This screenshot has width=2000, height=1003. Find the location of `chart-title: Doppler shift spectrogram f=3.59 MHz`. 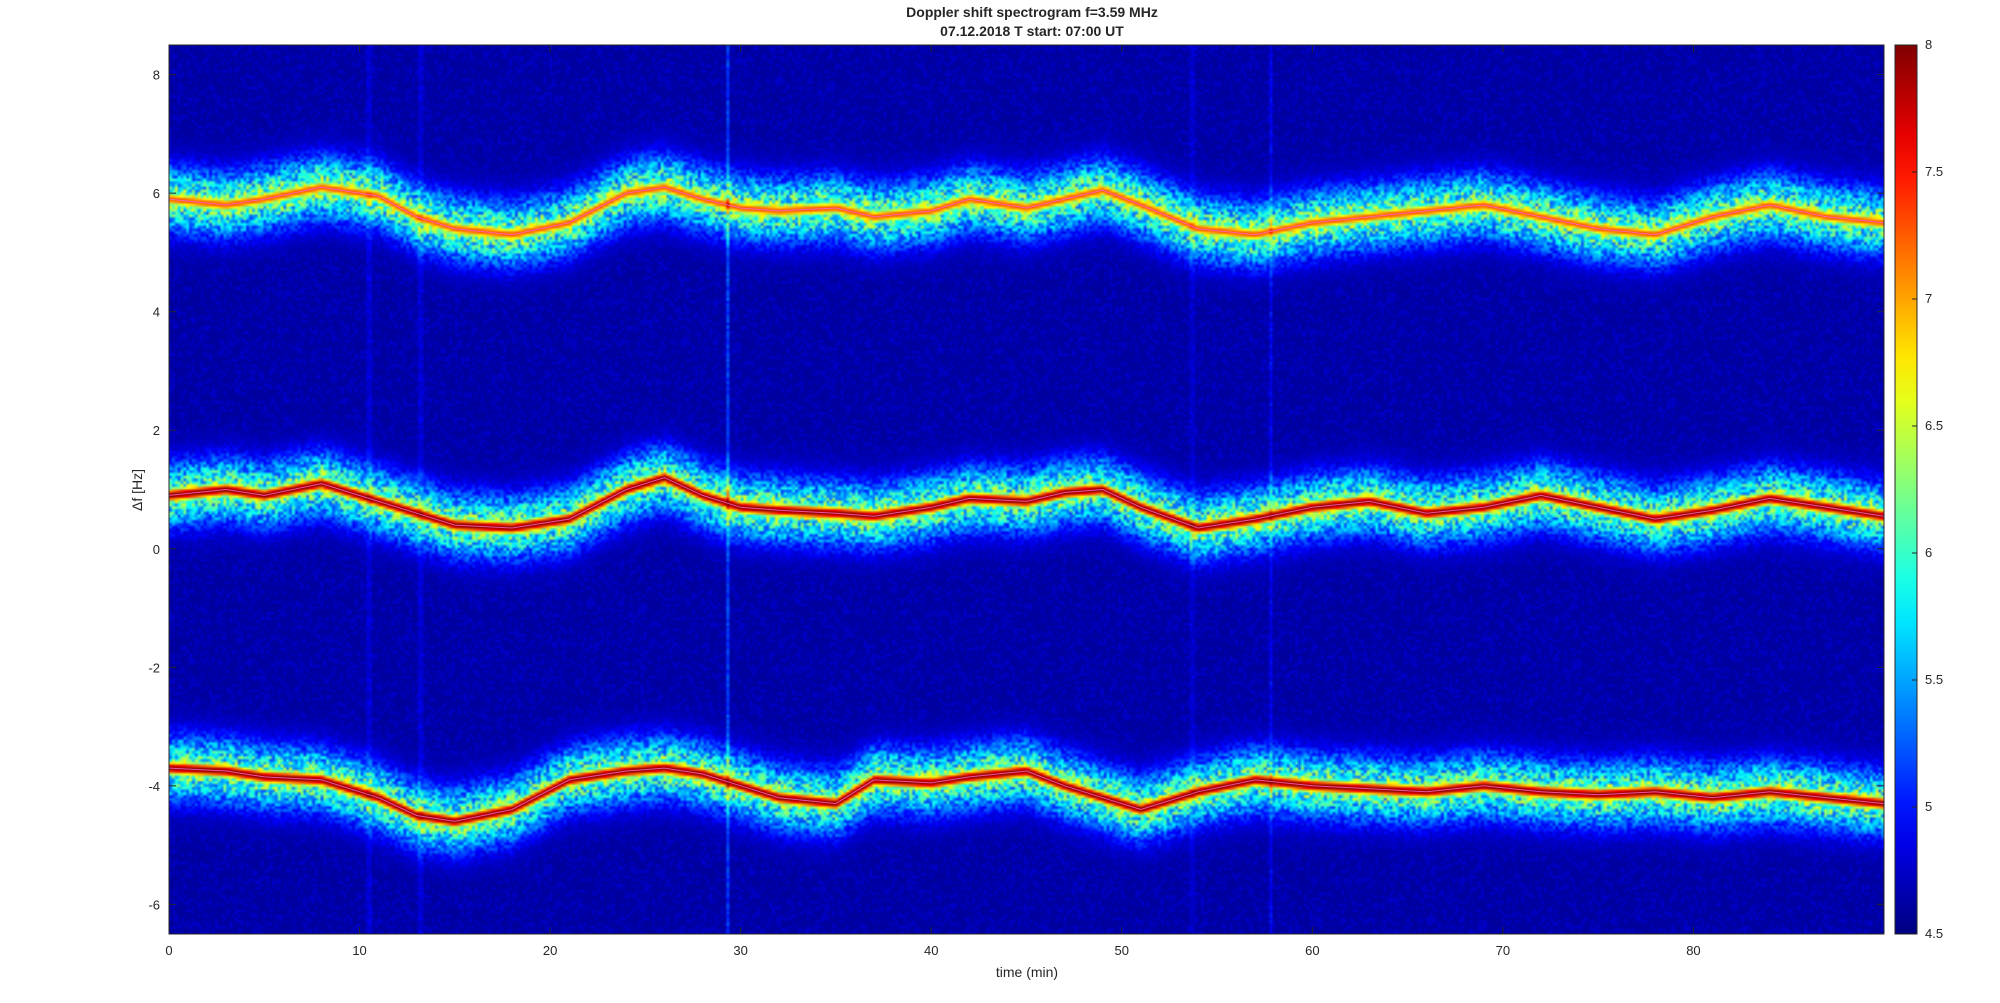

chart-title: Doppler shift spectrogram f=3.59 MHz is located at coordinates (1032, 12).